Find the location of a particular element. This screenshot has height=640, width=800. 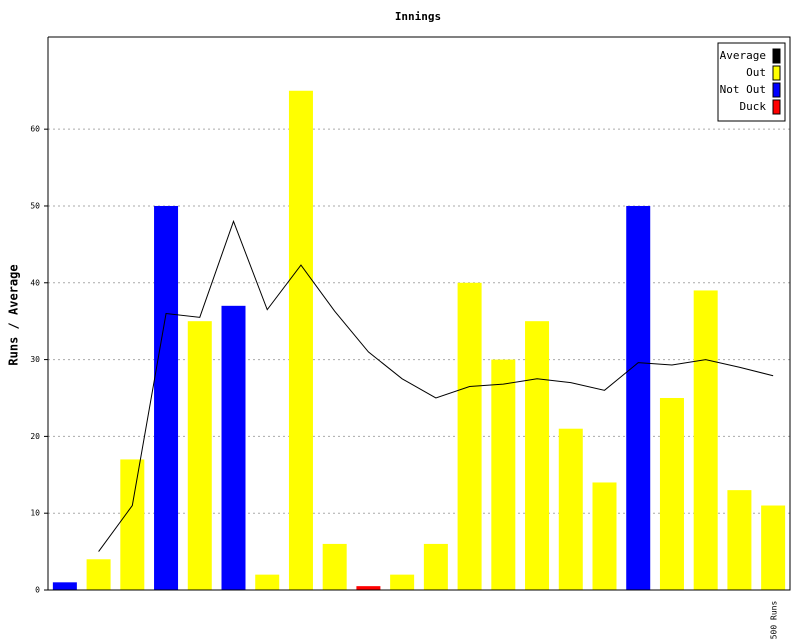

x-axis-label: 500 Runs is located at coordinates (774, 620).